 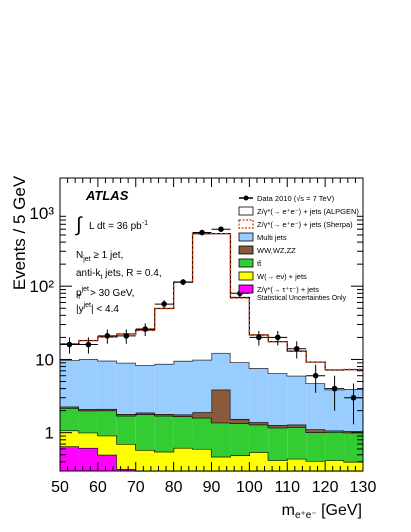 I want to click on y-tick-label-10: 10, so click(x=44, y=359).